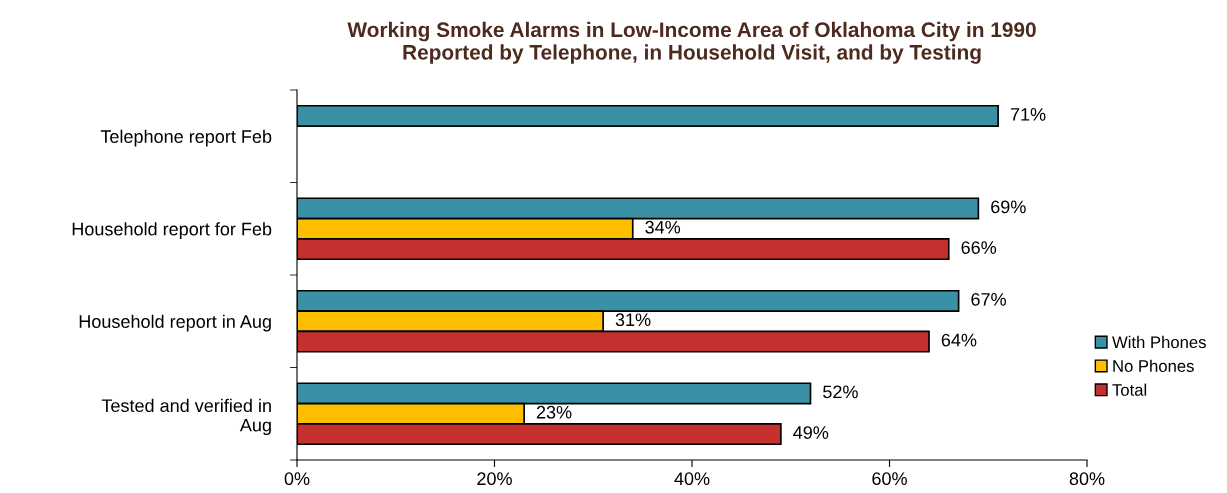 Image resolution: width=1227 pixels, height=493 pixels. I want to click on data-label: 71%, so click(1028, 114).